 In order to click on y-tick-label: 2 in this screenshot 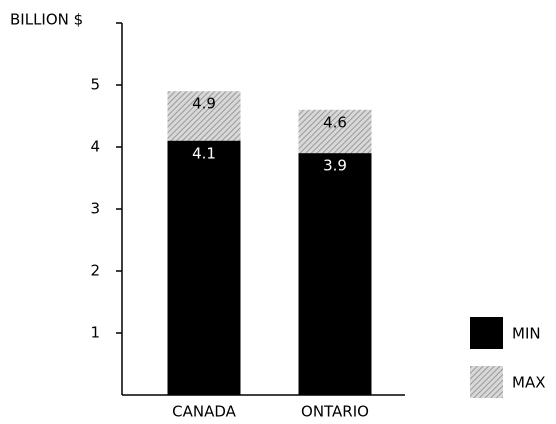, I will do `click(95, 271)`.